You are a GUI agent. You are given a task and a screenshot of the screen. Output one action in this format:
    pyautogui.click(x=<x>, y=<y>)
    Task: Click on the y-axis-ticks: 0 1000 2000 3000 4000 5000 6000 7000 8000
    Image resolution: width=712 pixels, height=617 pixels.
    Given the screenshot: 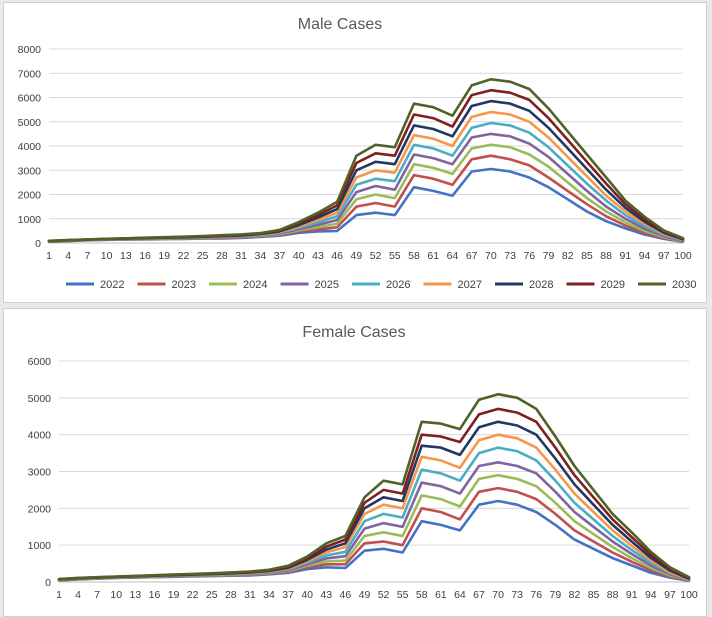 What is the action you would take?
    pyautogui.click(x=30, y=147)
    